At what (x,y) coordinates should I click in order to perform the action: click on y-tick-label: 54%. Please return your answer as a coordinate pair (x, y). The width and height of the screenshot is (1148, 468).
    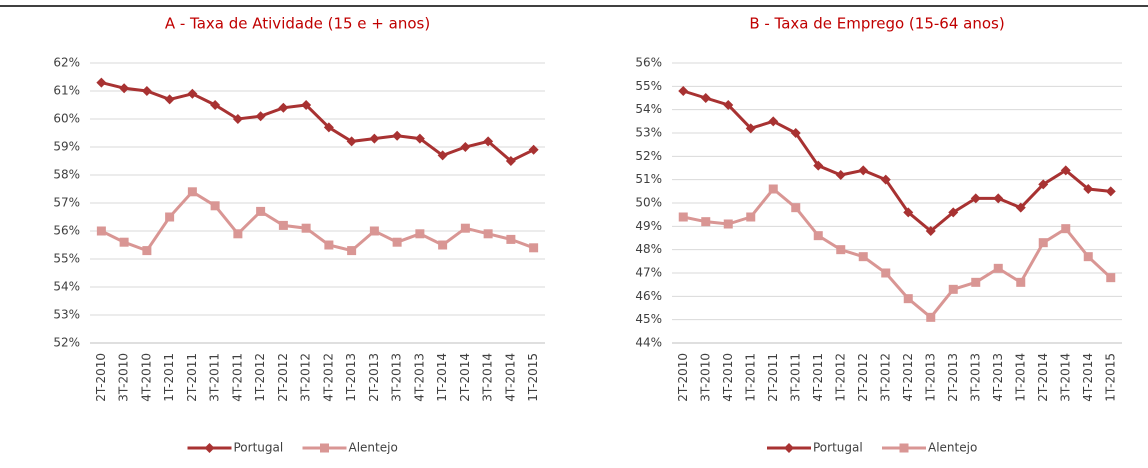
    Looking at the image, I should click on (66, 287).